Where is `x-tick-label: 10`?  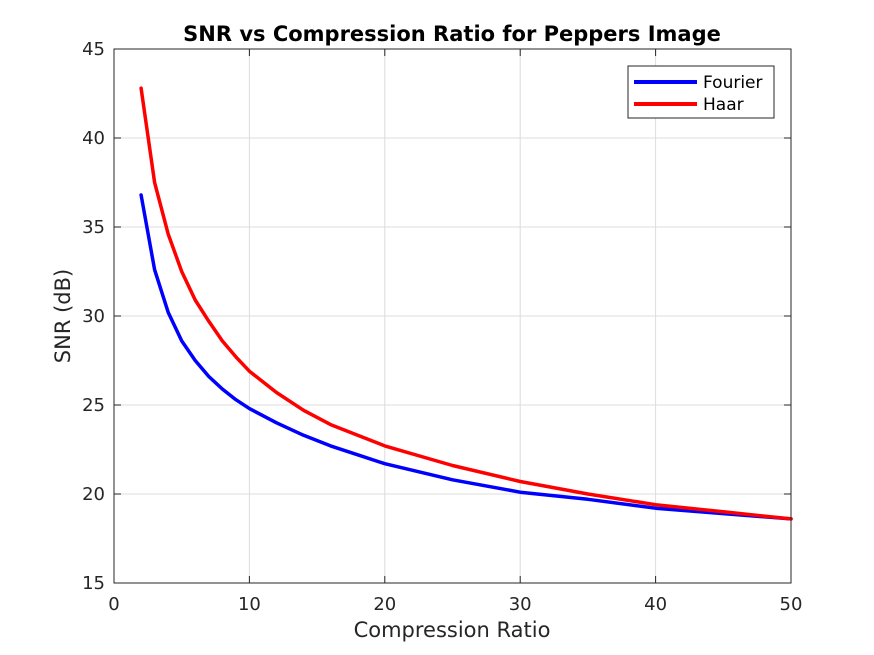
x-tick-label: 10 is located at coordinates (249, 604).